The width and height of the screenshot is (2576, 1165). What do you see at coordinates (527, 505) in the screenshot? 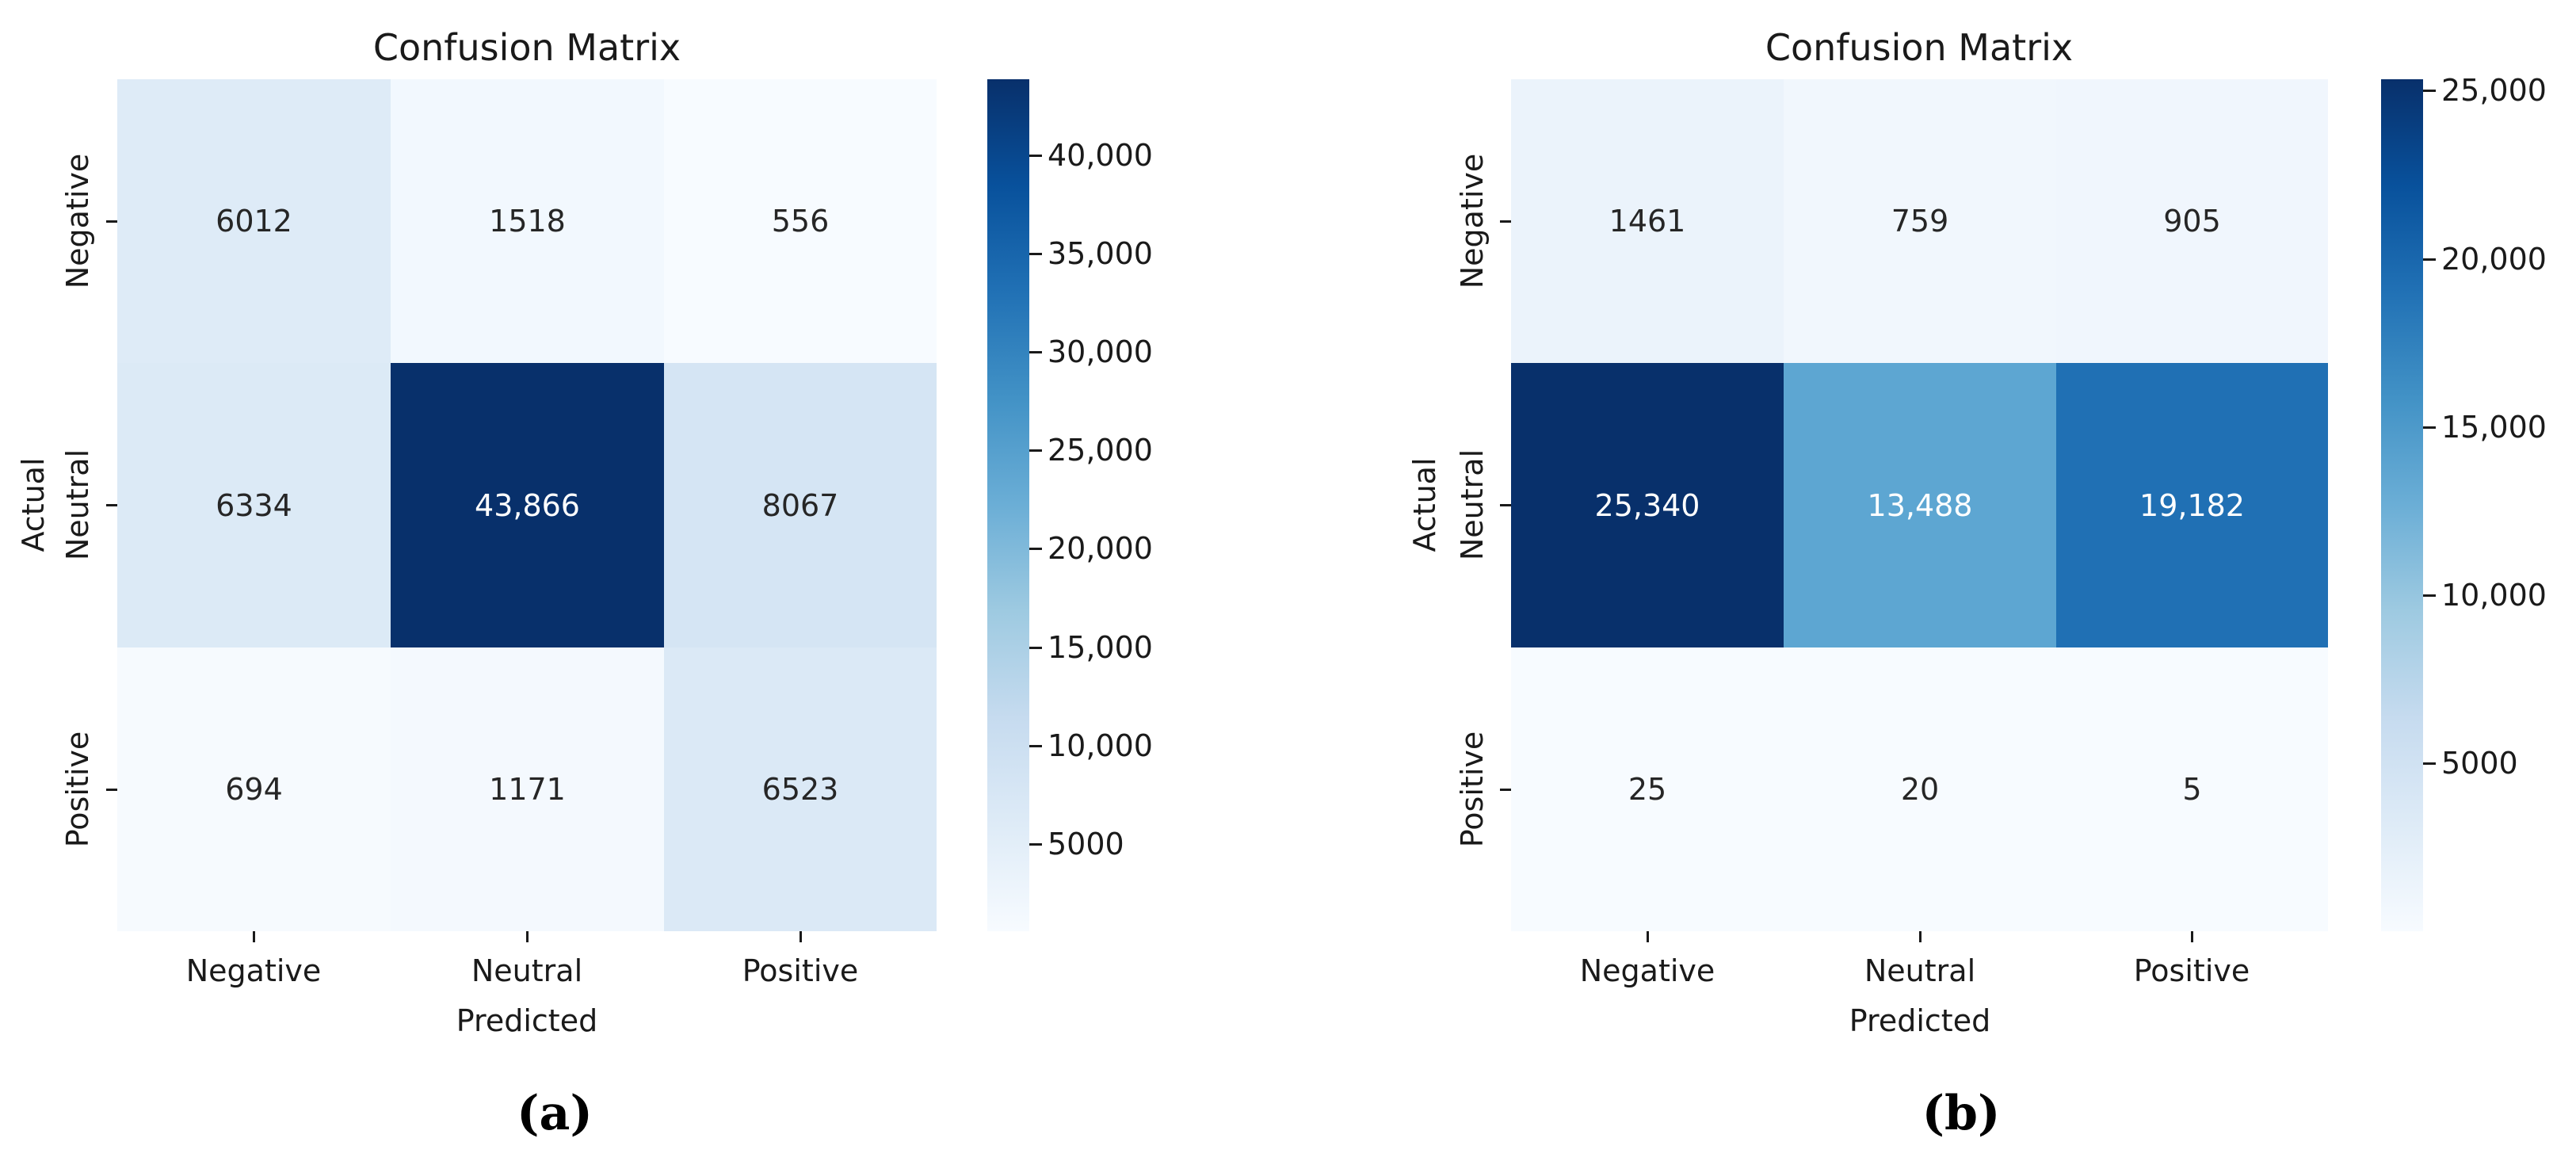
I see `cell-a-r1c1: 43,866` at bounding box center [527, 505].